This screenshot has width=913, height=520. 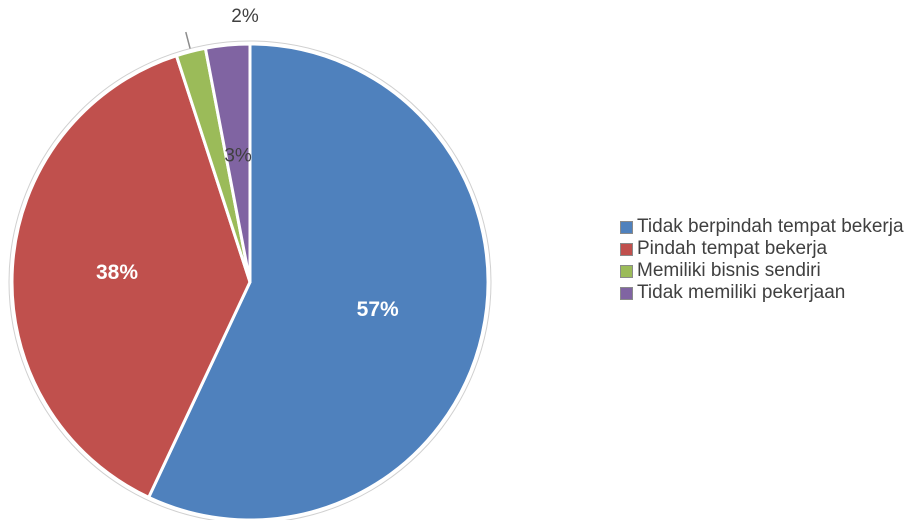 I want to click on legend-item-tidak-bekerja: Tidak memiliki pekerjaan, so click(x=765, y=292).